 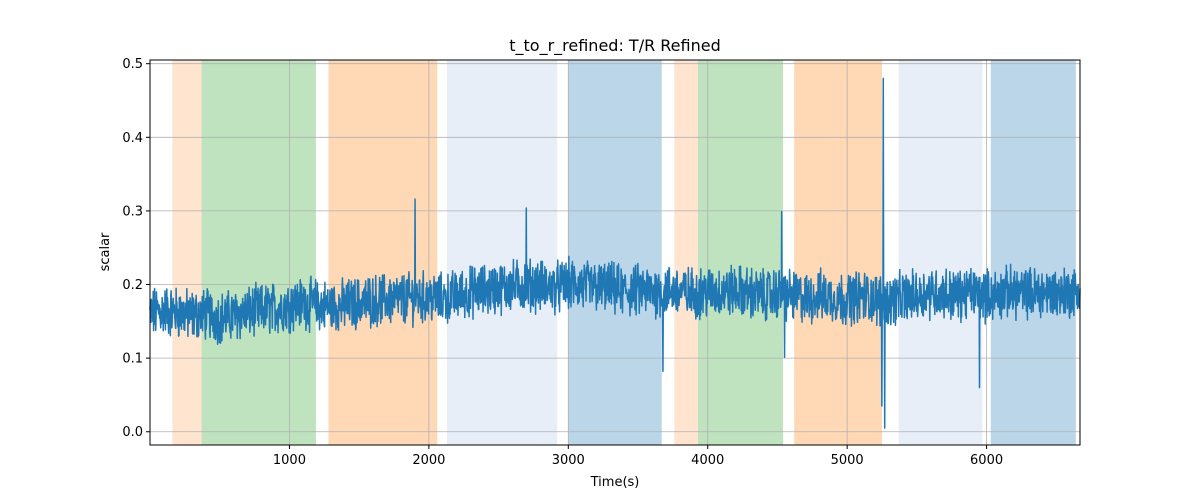 What do you see at coordinates (428, 460) in the screenshot?
I see `x-tick-label-2: 2000` at bounding box center [428, 460].